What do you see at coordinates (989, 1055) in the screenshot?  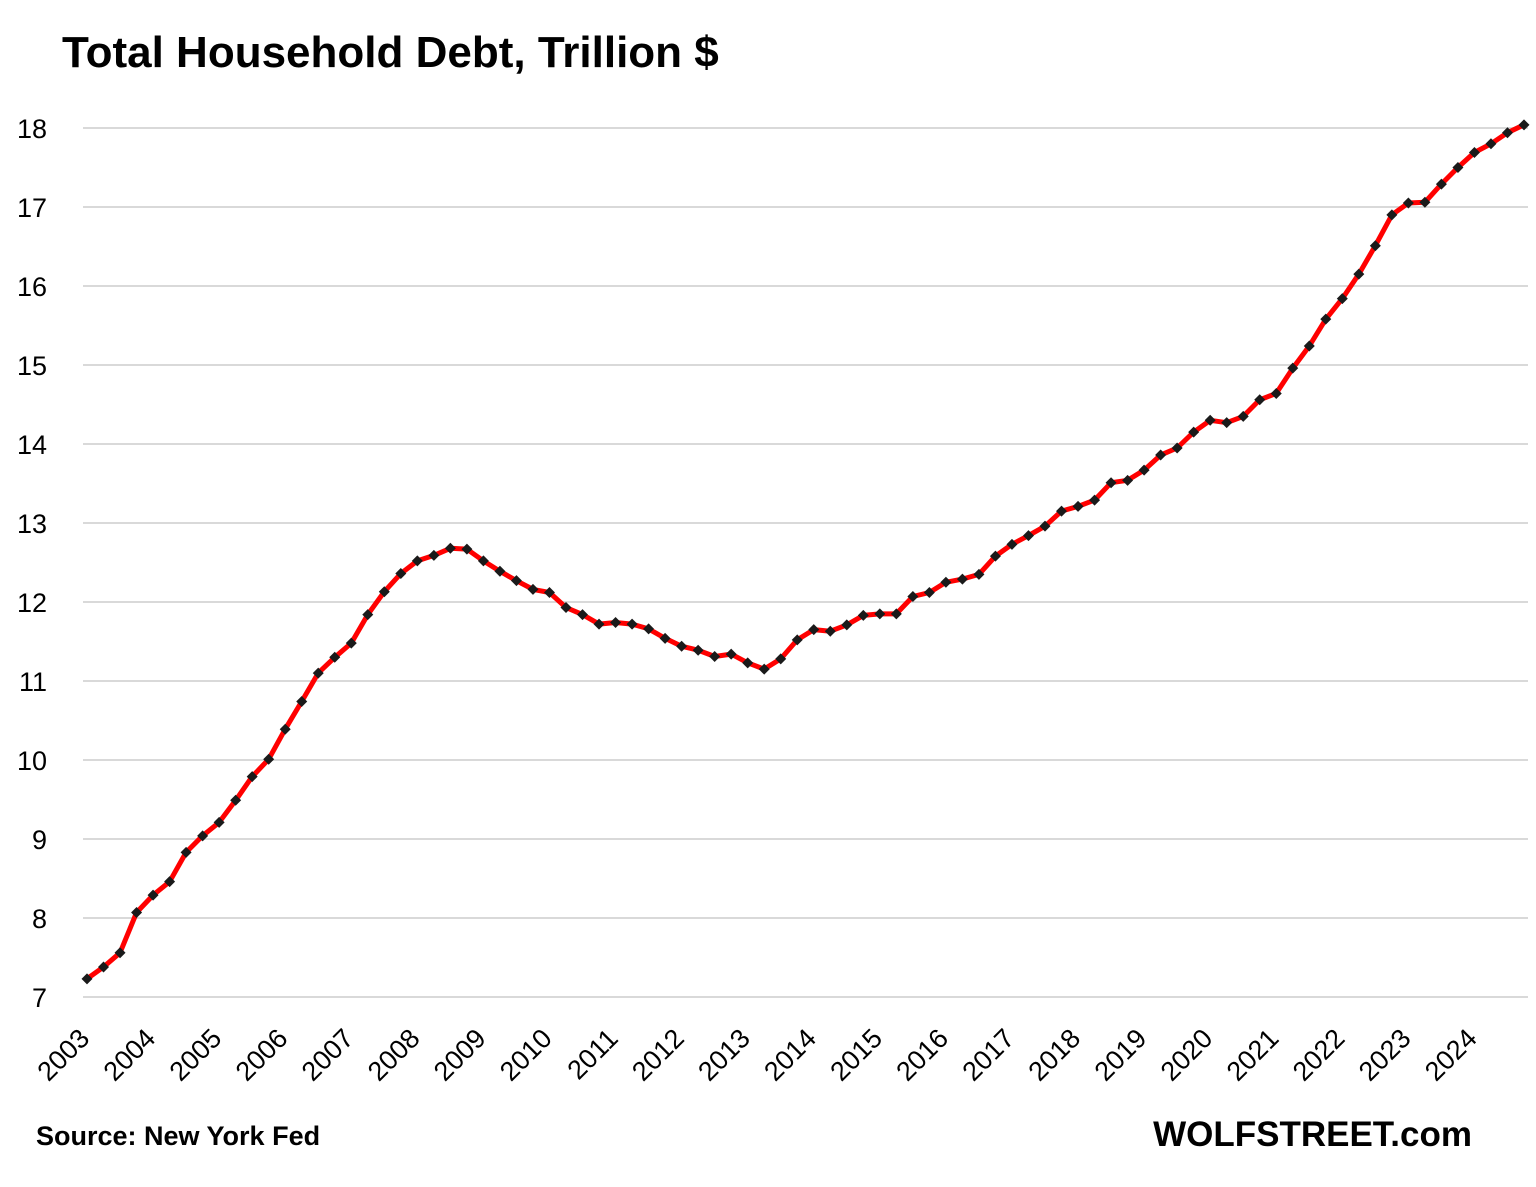 I see `x-tick-label: 2017` at bounding box center [989, 1055].